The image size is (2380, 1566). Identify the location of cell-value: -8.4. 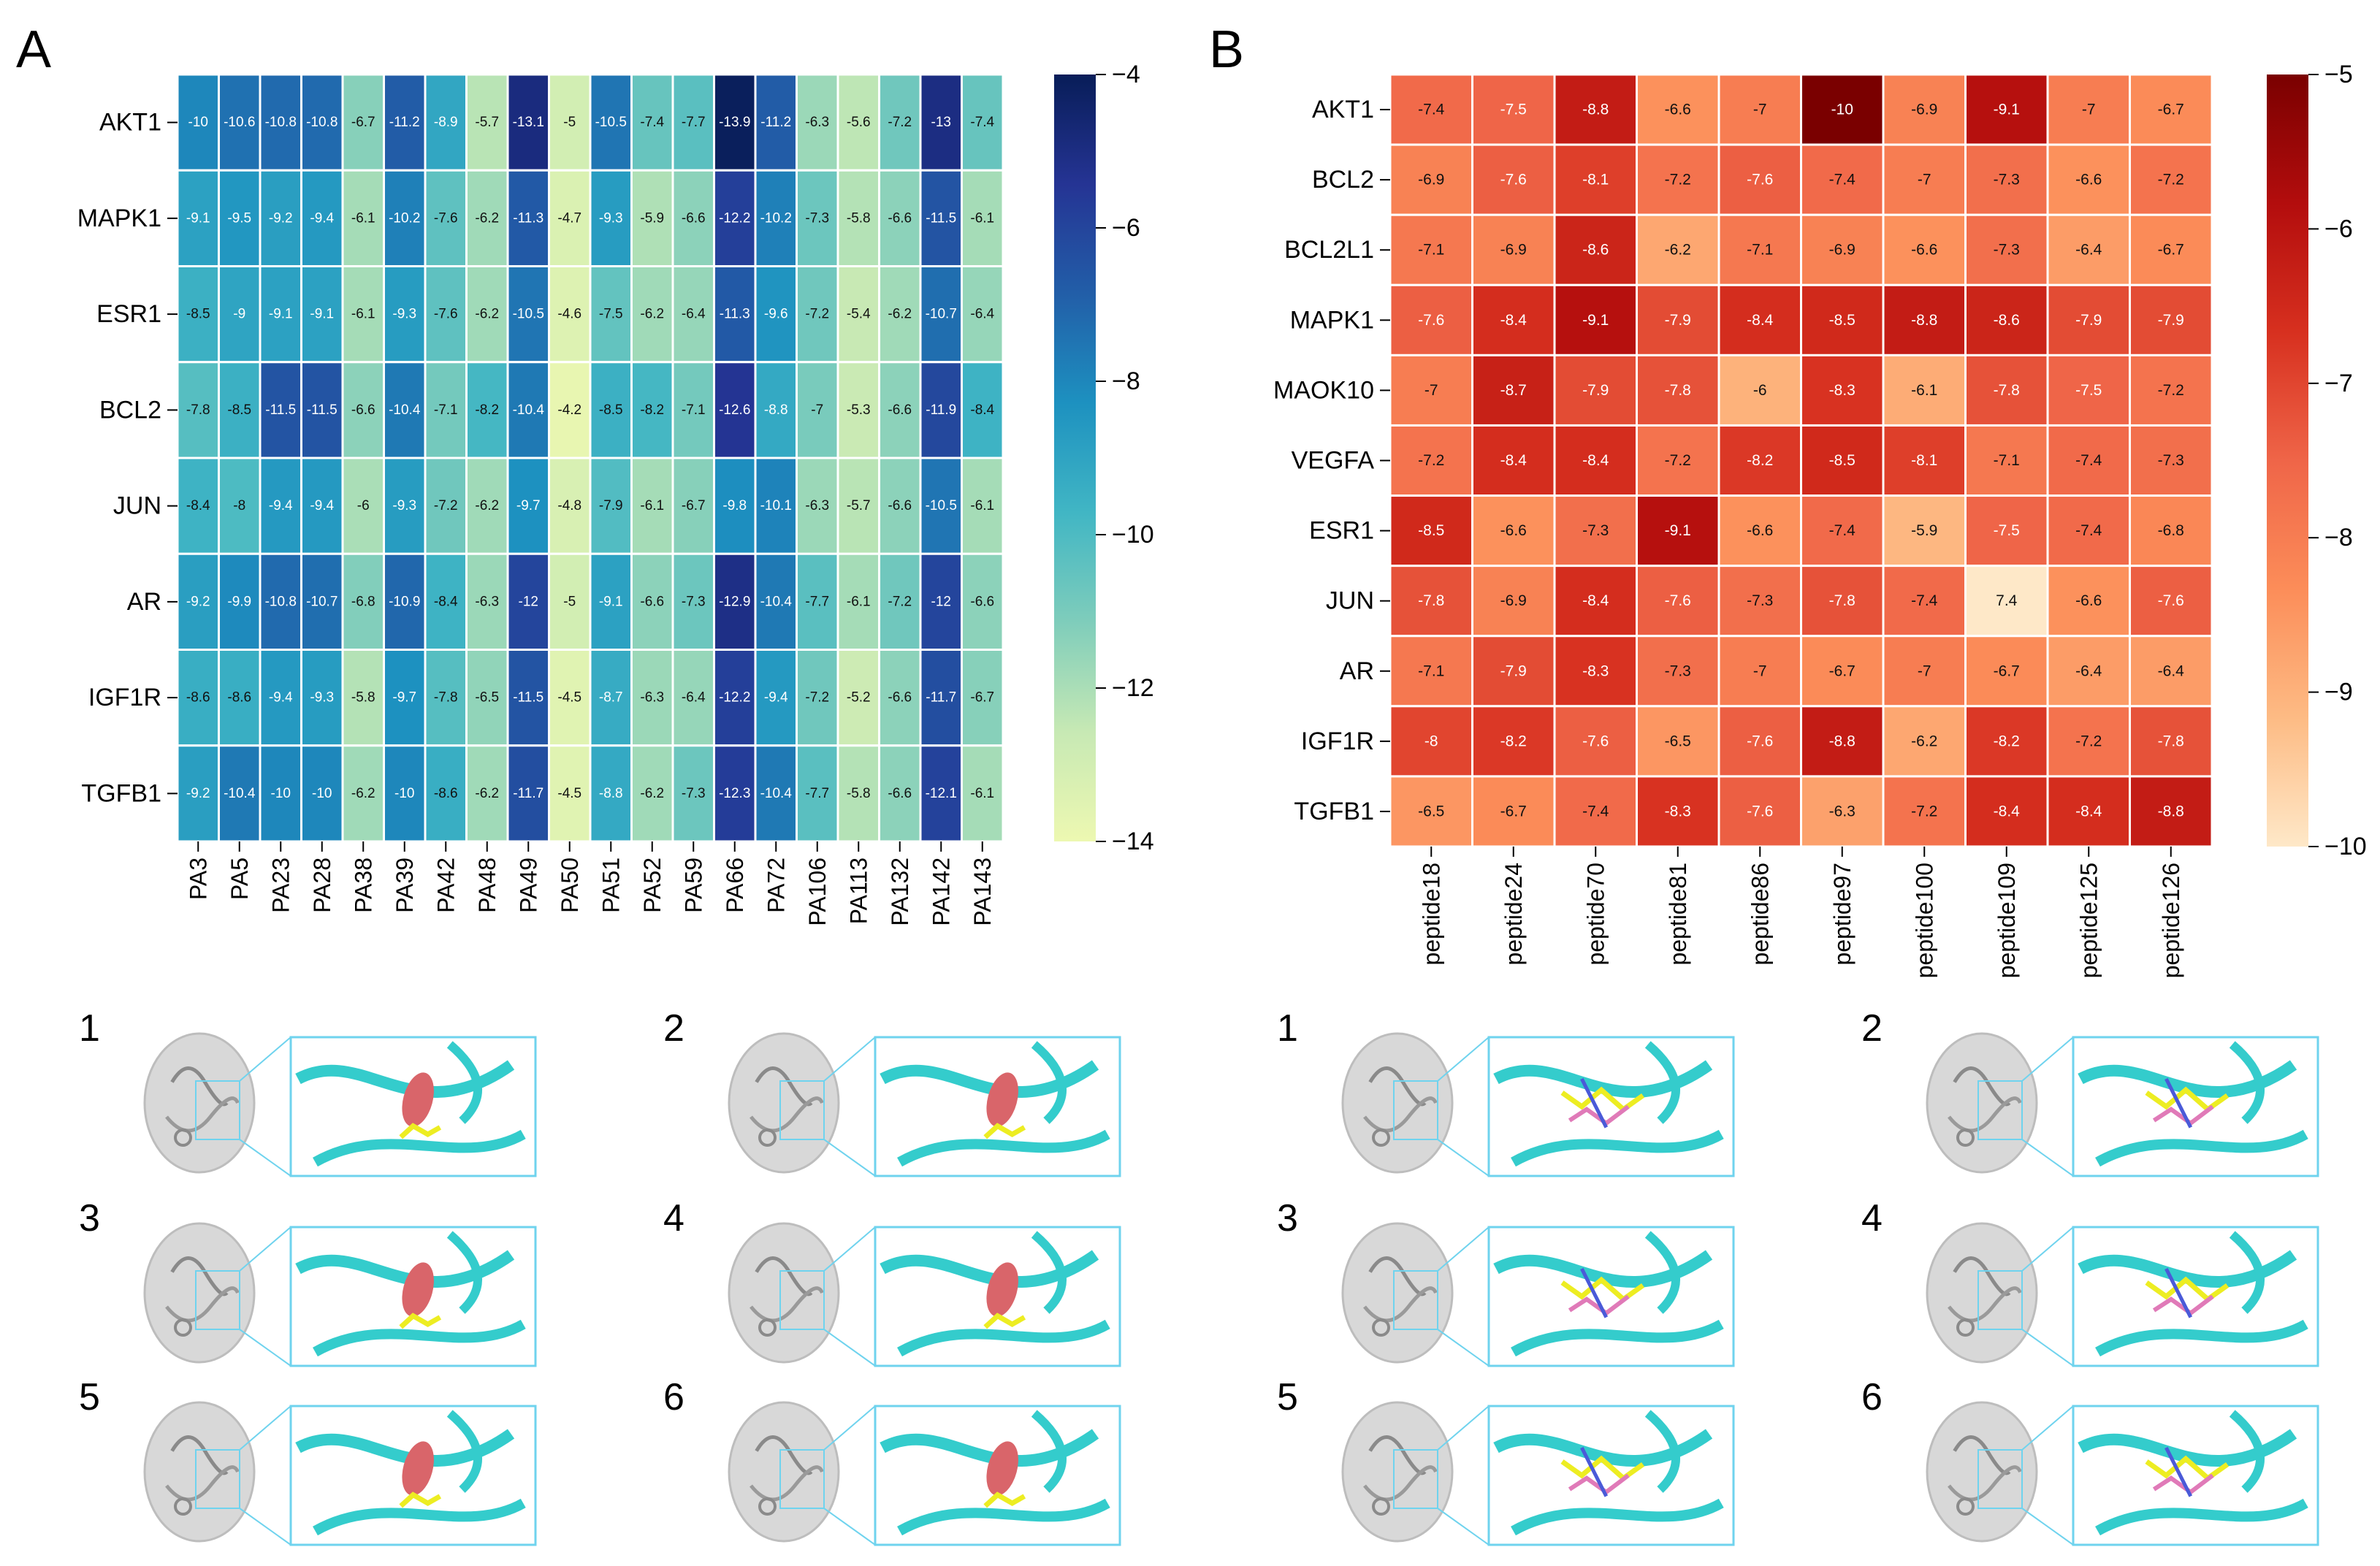
(982, 410).